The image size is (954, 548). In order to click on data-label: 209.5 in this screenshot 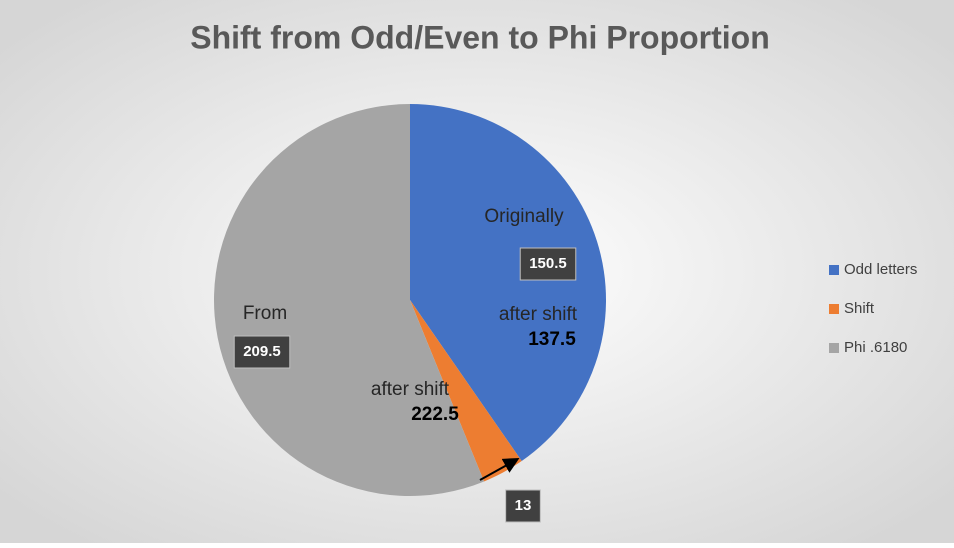, I will do `click(262, 351)`.